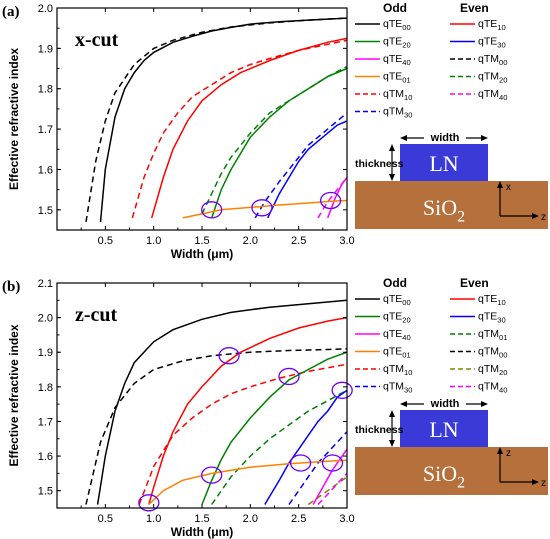 Image resolution: width=550 pixels, height=539 pixels. I want to click on legend-label-qTM00-sub: 00, so click(503, 355).